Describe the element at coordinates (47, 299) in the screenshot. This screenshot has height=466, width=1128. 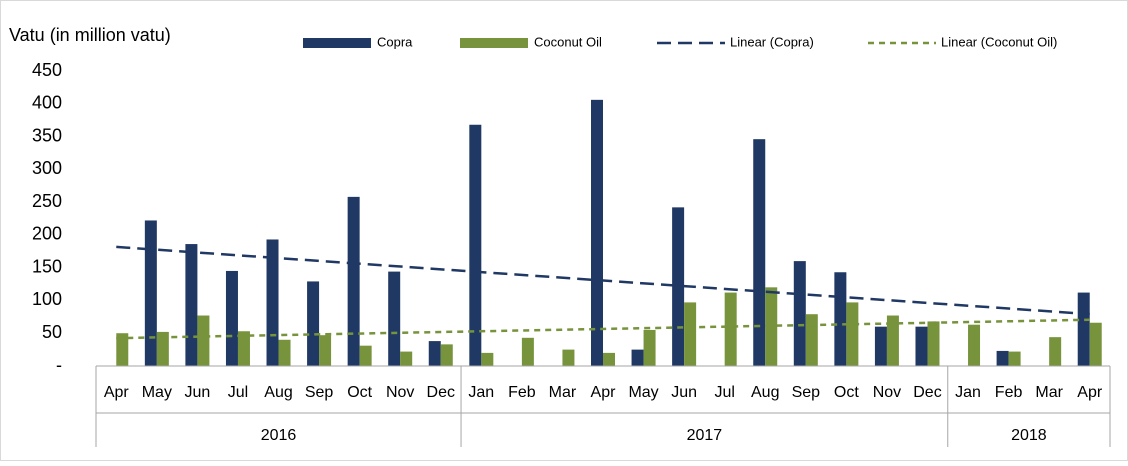
I see `y-tick-label: 100` at that location.